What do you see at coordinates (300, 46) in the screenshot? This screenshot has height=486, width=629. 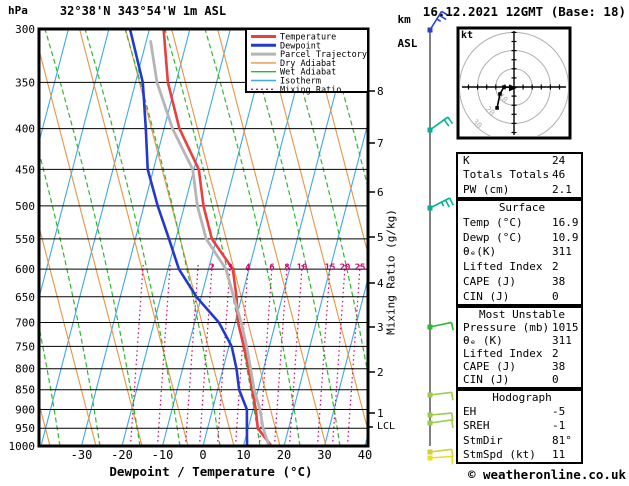 I see `legend-label: Dewpoint` at bounding box center [300, 46].